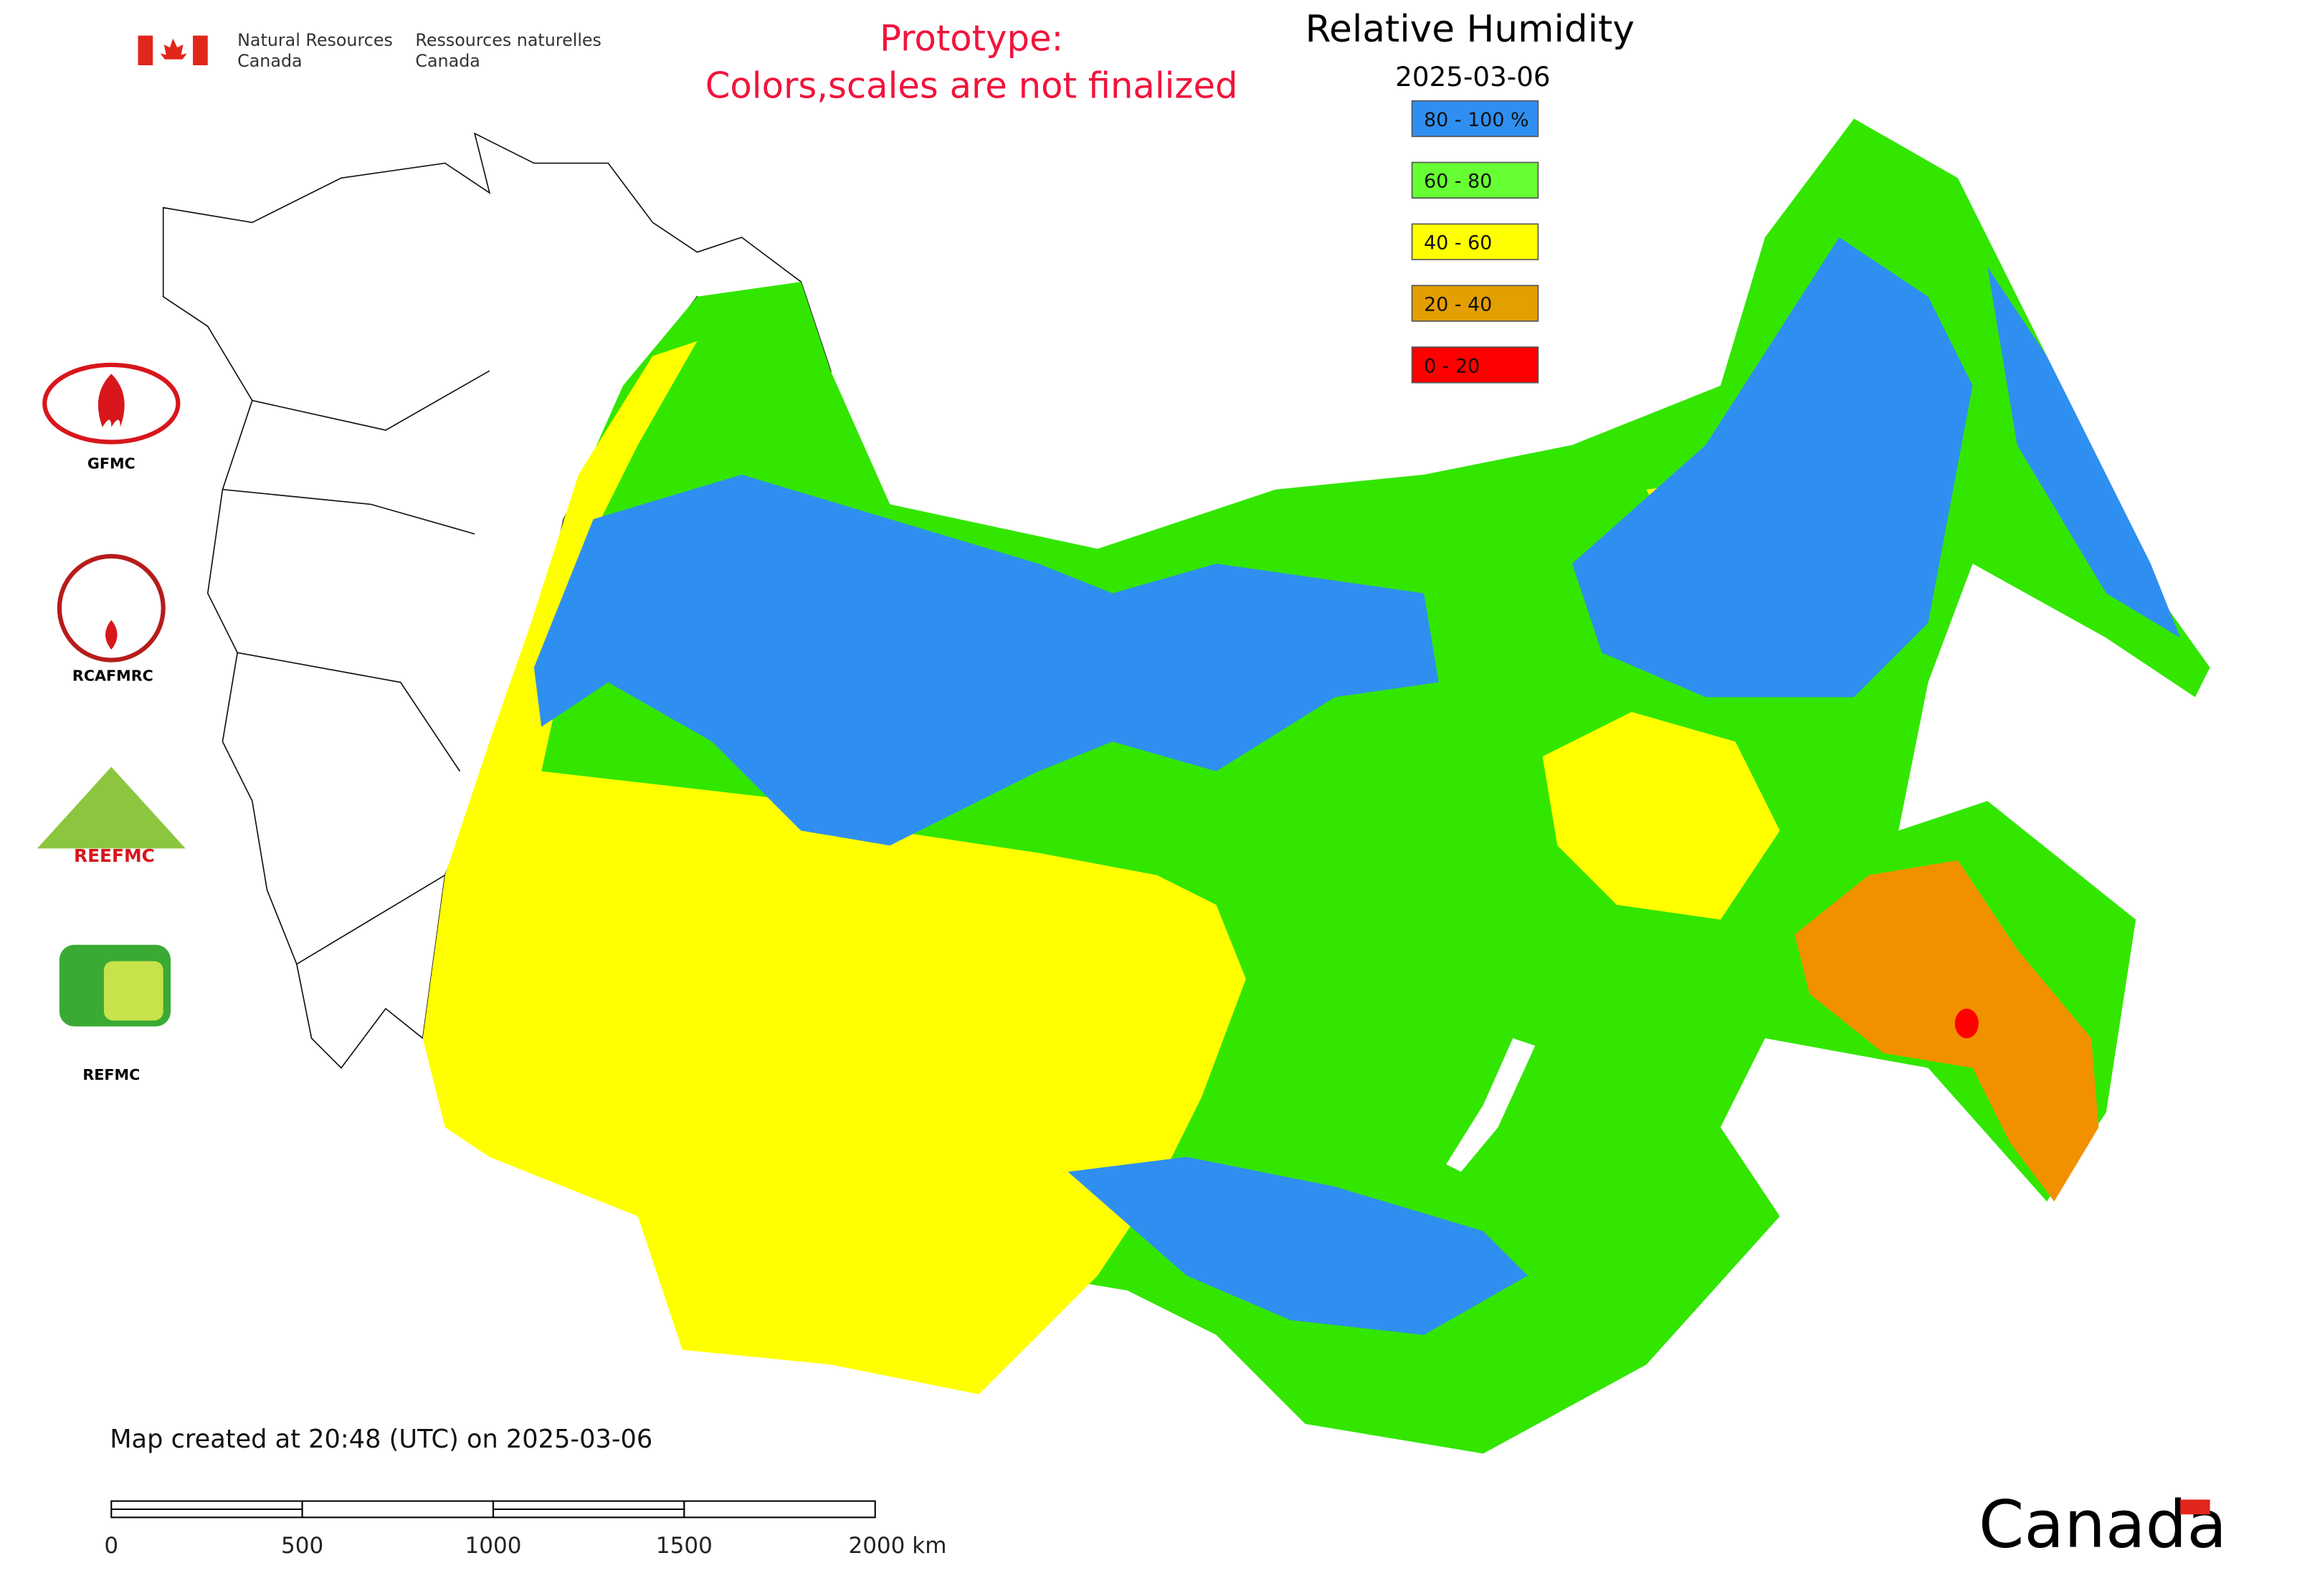 The width and height of the screenshot is (2302, 1596). I want to click on scale-bar: 0 500 1000 1500 2000 km, so click(525, 1529).